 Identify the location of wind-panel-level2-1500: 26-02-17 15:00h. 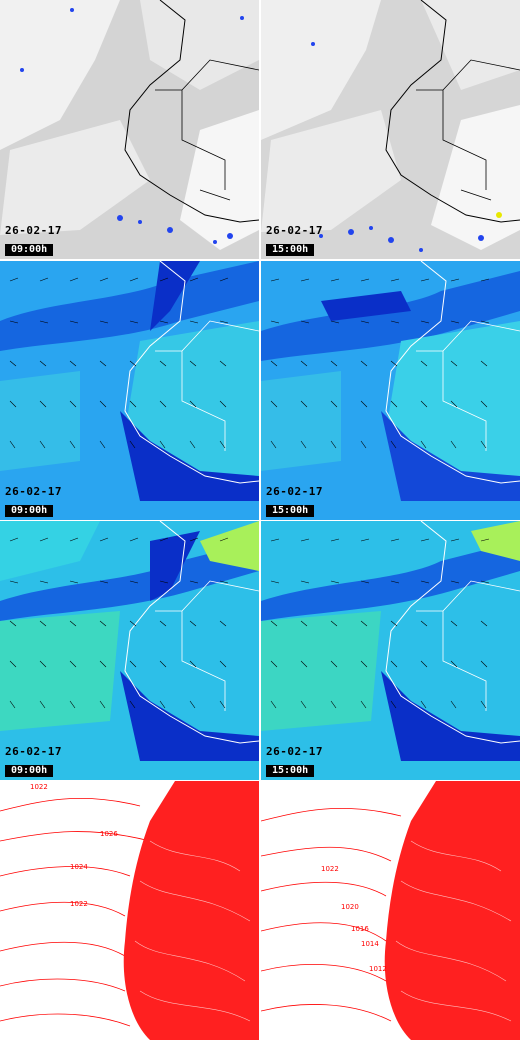
(390, 650).